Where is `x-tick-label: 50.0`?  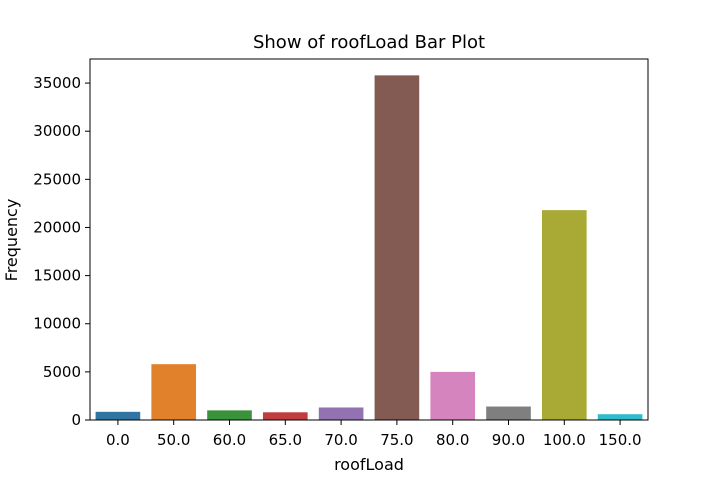 x-tick-label: 50.0 is located at coordinates (173, 440).